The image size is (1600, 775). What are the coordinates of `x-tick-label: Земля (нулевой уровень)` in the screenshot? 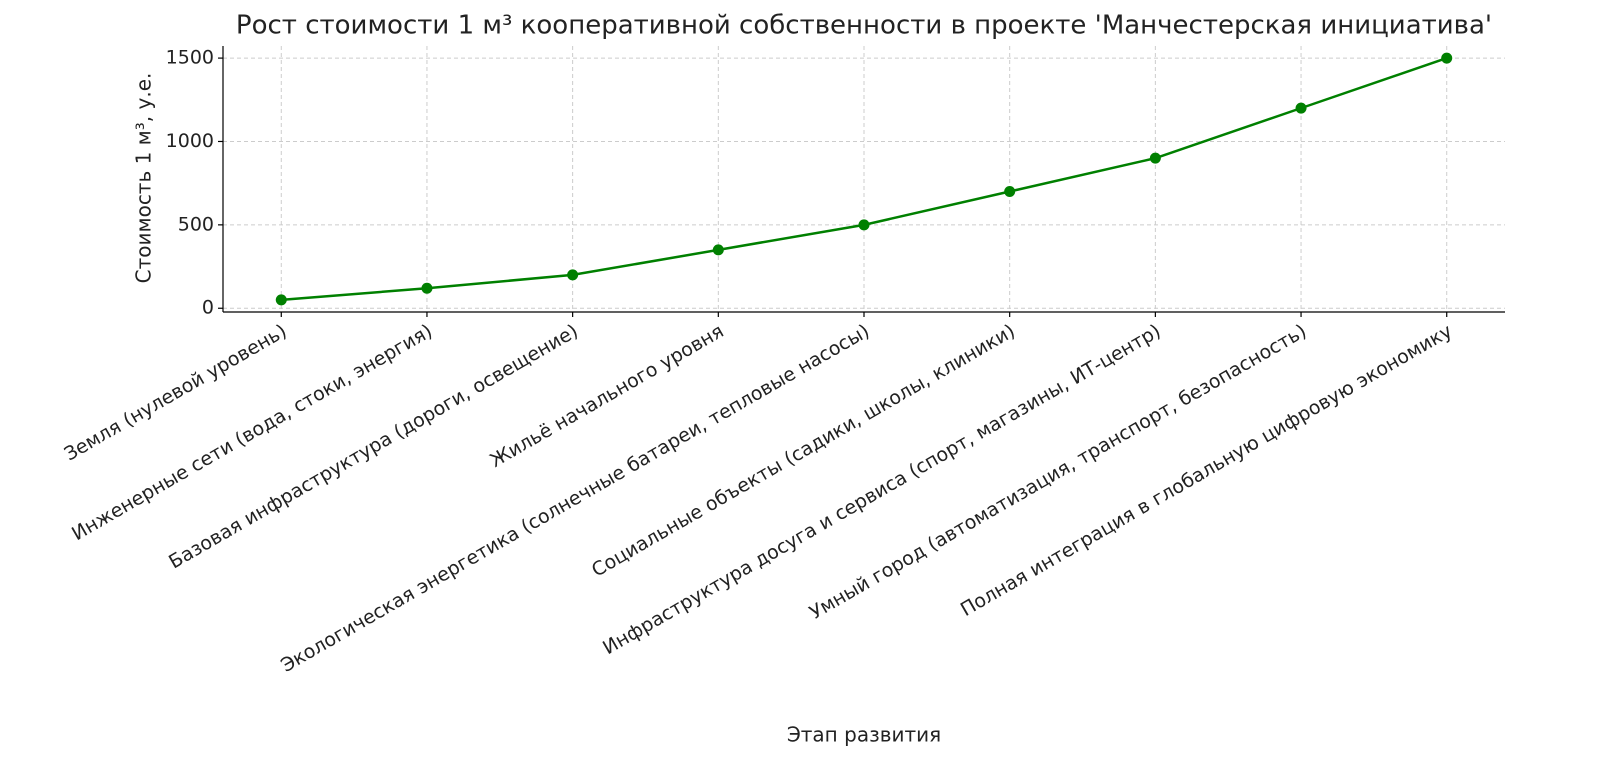 It's located at (176, 392).